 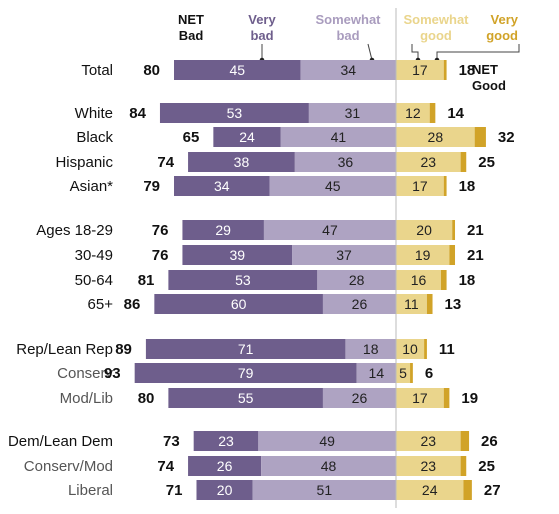 What do you see at coordinates (486, 466) in the screenshot?
I see `net-good-conserv-mod: 25` at bounding box center [486, 466].